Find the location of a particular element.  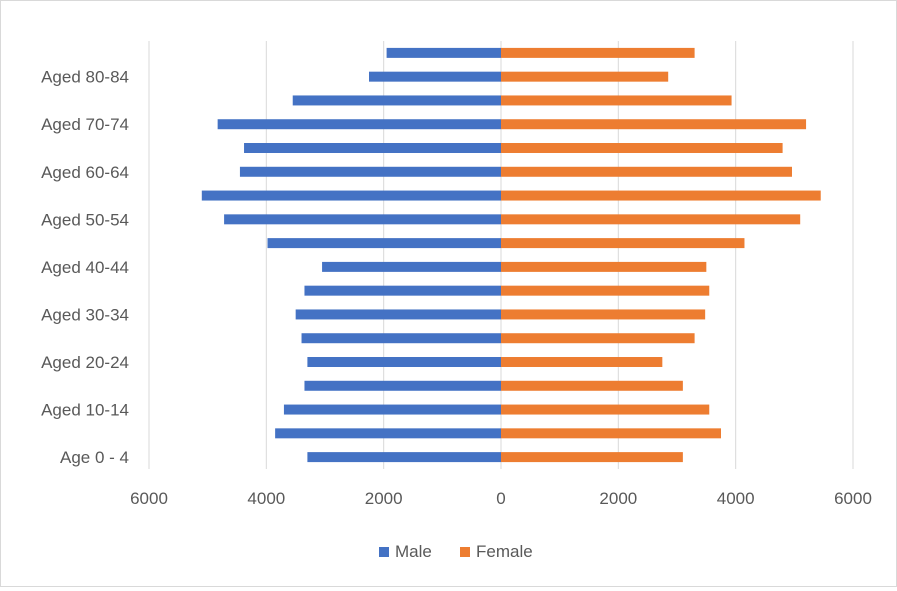

category-label: Aged 50-54 is located at coordinates (85, 219).